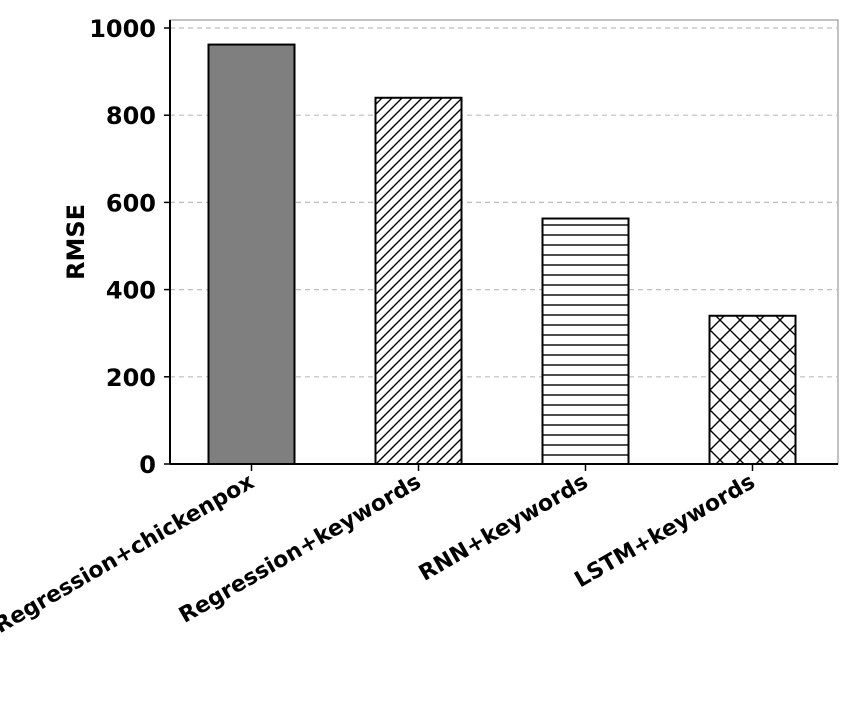 Image resolution: width=861 pixels, height=726 pixels. What do you see at coordinates (129, 554) in the screenshot?
I see `x-category-label: Regression+chickenpox` at bounding box center [129, 554].